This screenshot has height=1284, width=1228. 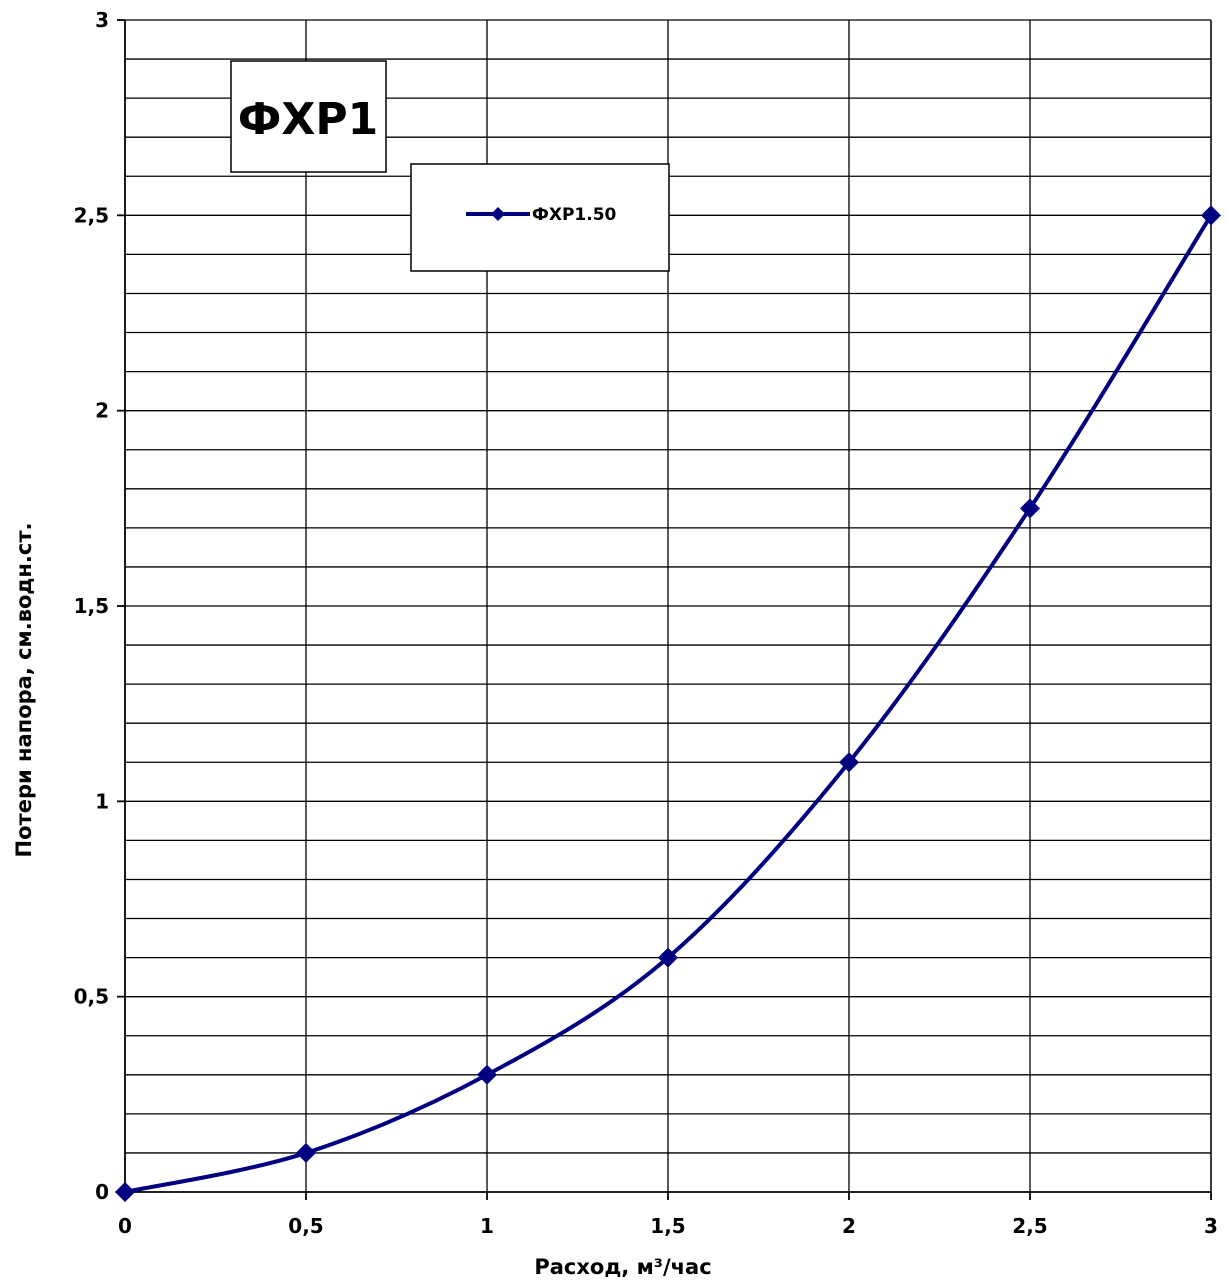 I want to click on x-tick-label: 1,5, so click(x=667, y=1226).